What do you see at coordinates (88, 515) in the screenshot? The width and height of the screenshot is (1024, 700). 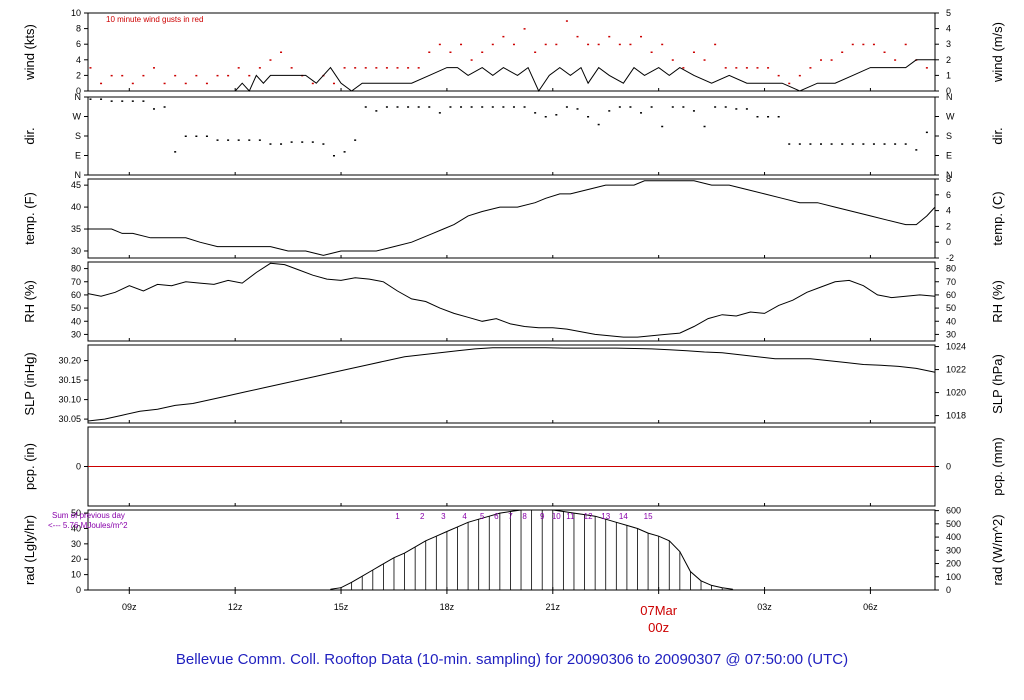 I see `rad-note-line1: Sum of previous day` at bounding box center [88, 515].